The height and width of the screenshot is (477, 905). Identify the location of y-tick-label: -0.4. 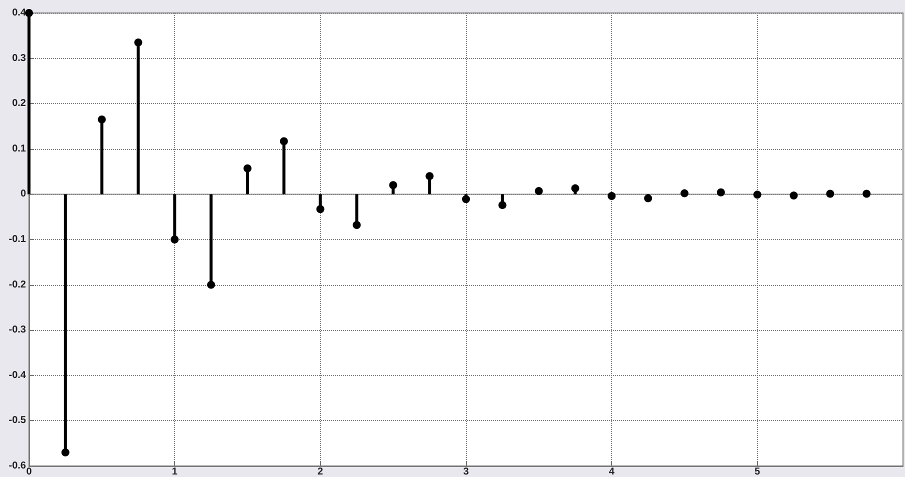
(17, 375).